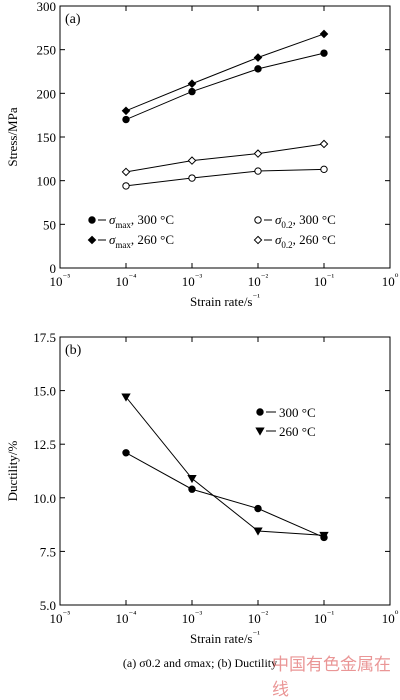 Image resolution: width=400 pixels, height=700 pixels. Describe the element at coordinates (141, 221) in the screenshot. I see `legend-label: σmax, 300 °C` at that location.